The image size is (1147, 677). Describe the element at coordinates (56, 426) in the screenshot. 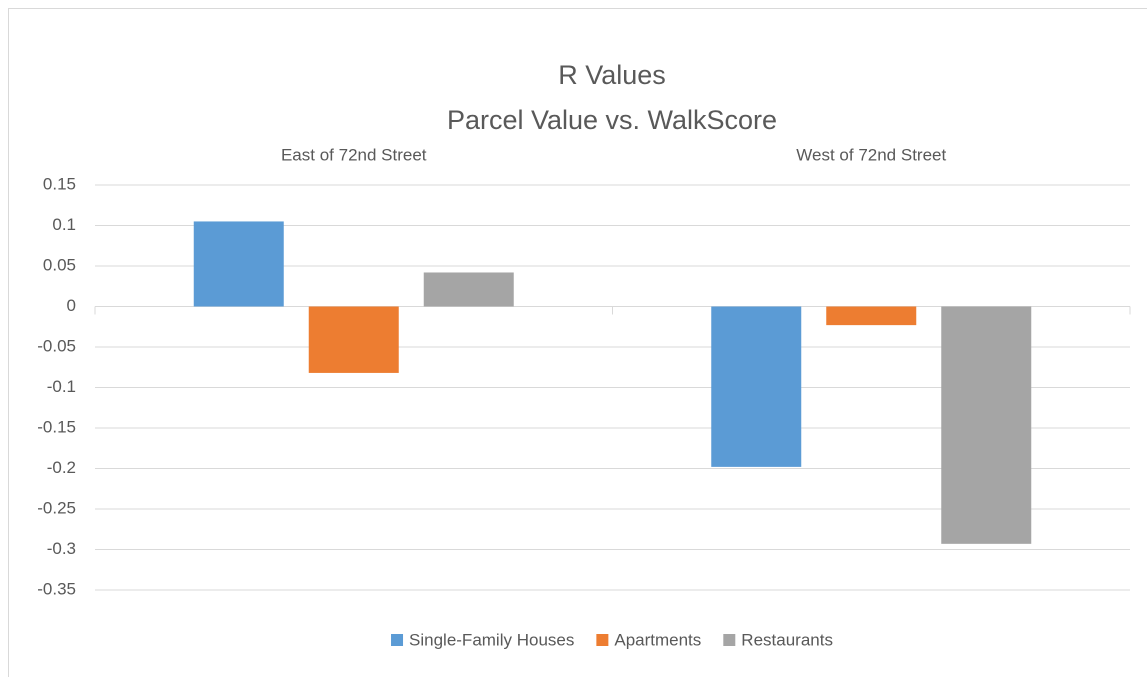

I see `y-tick-label: -0.15` at that location.